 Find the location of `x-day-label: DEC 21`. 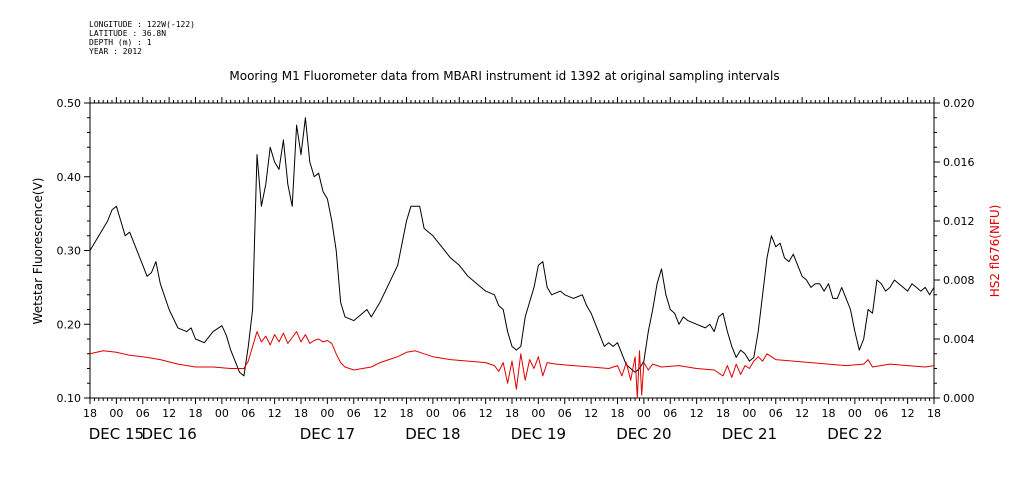

x-day-label: DEC 21 is located at coordinates (749, 434).